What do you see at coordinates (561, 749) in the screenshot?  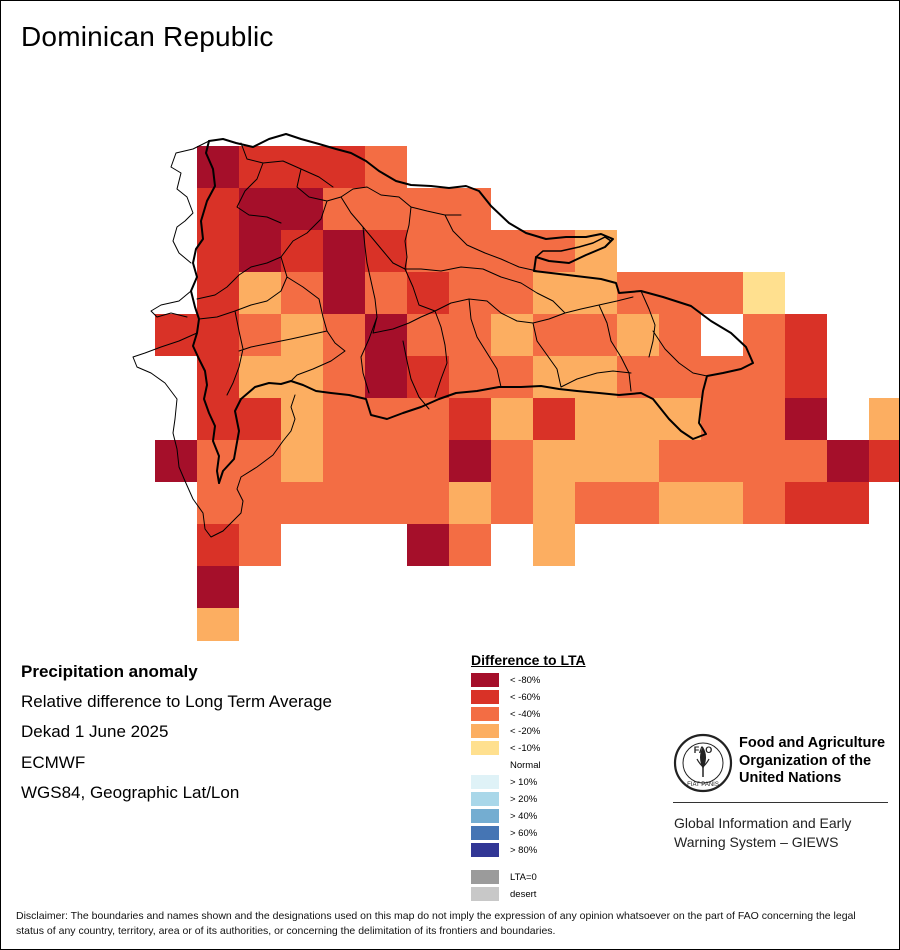 I see `legend-row: < -10%` at bounding box center [561, 749].